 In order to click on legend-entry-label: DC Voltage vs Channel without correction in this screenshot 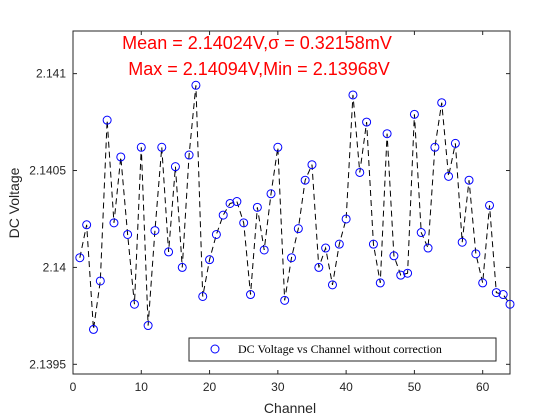, I will do `click(340, 349)`.